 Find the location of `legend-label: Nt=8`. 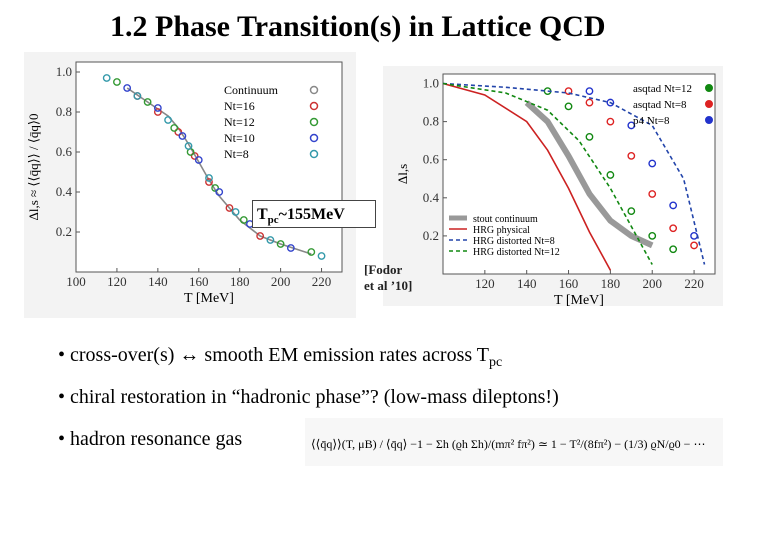

legend-label: Nt=8 is located at coordinates (236, 154).